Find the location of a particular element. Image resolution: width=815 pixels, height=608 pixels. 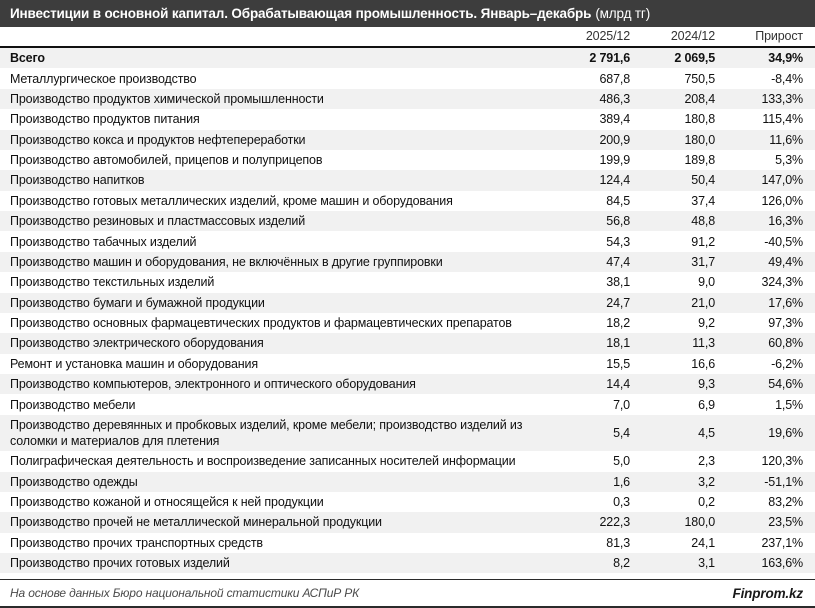

value-2024: 24,1 is located at coordinates (703, 542).